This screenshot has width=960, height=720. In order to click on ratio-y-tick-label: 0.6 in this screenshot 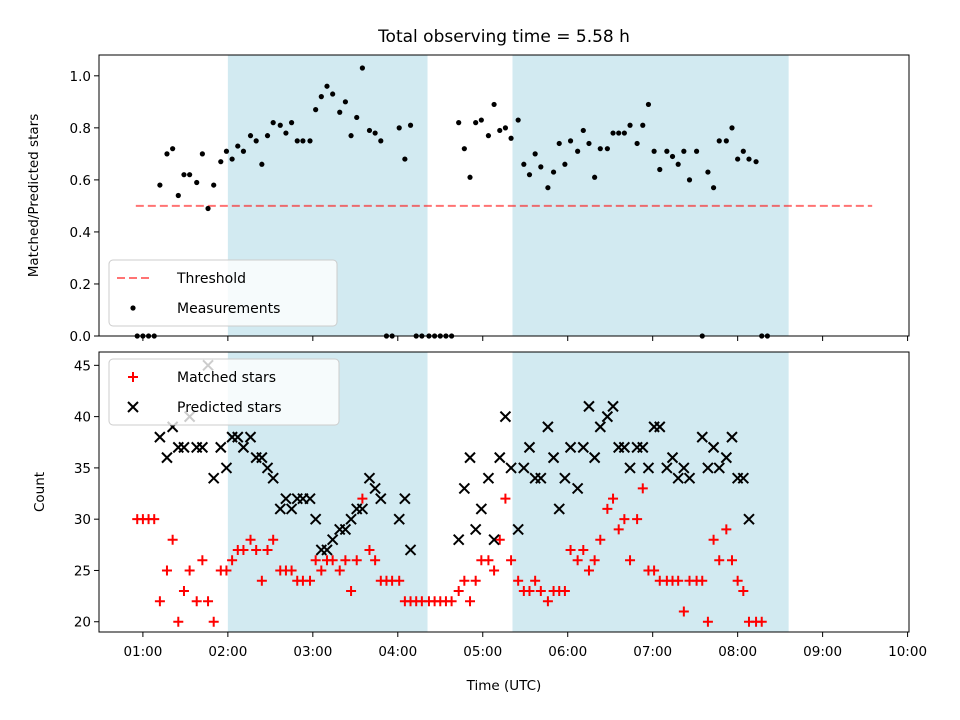, I will do `click(80, 181)`.